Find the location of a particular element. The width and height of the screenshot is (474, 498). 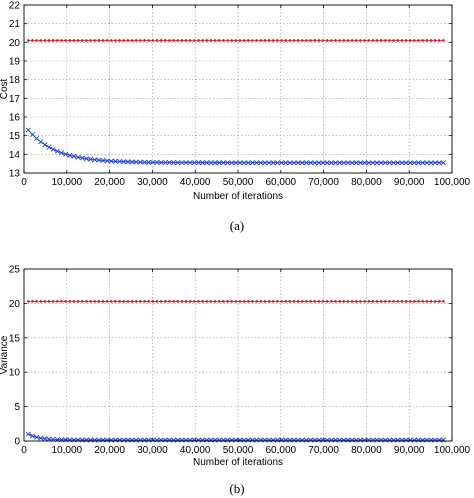

x-tick-label: 30,000 is located at coordinates (152, 450).